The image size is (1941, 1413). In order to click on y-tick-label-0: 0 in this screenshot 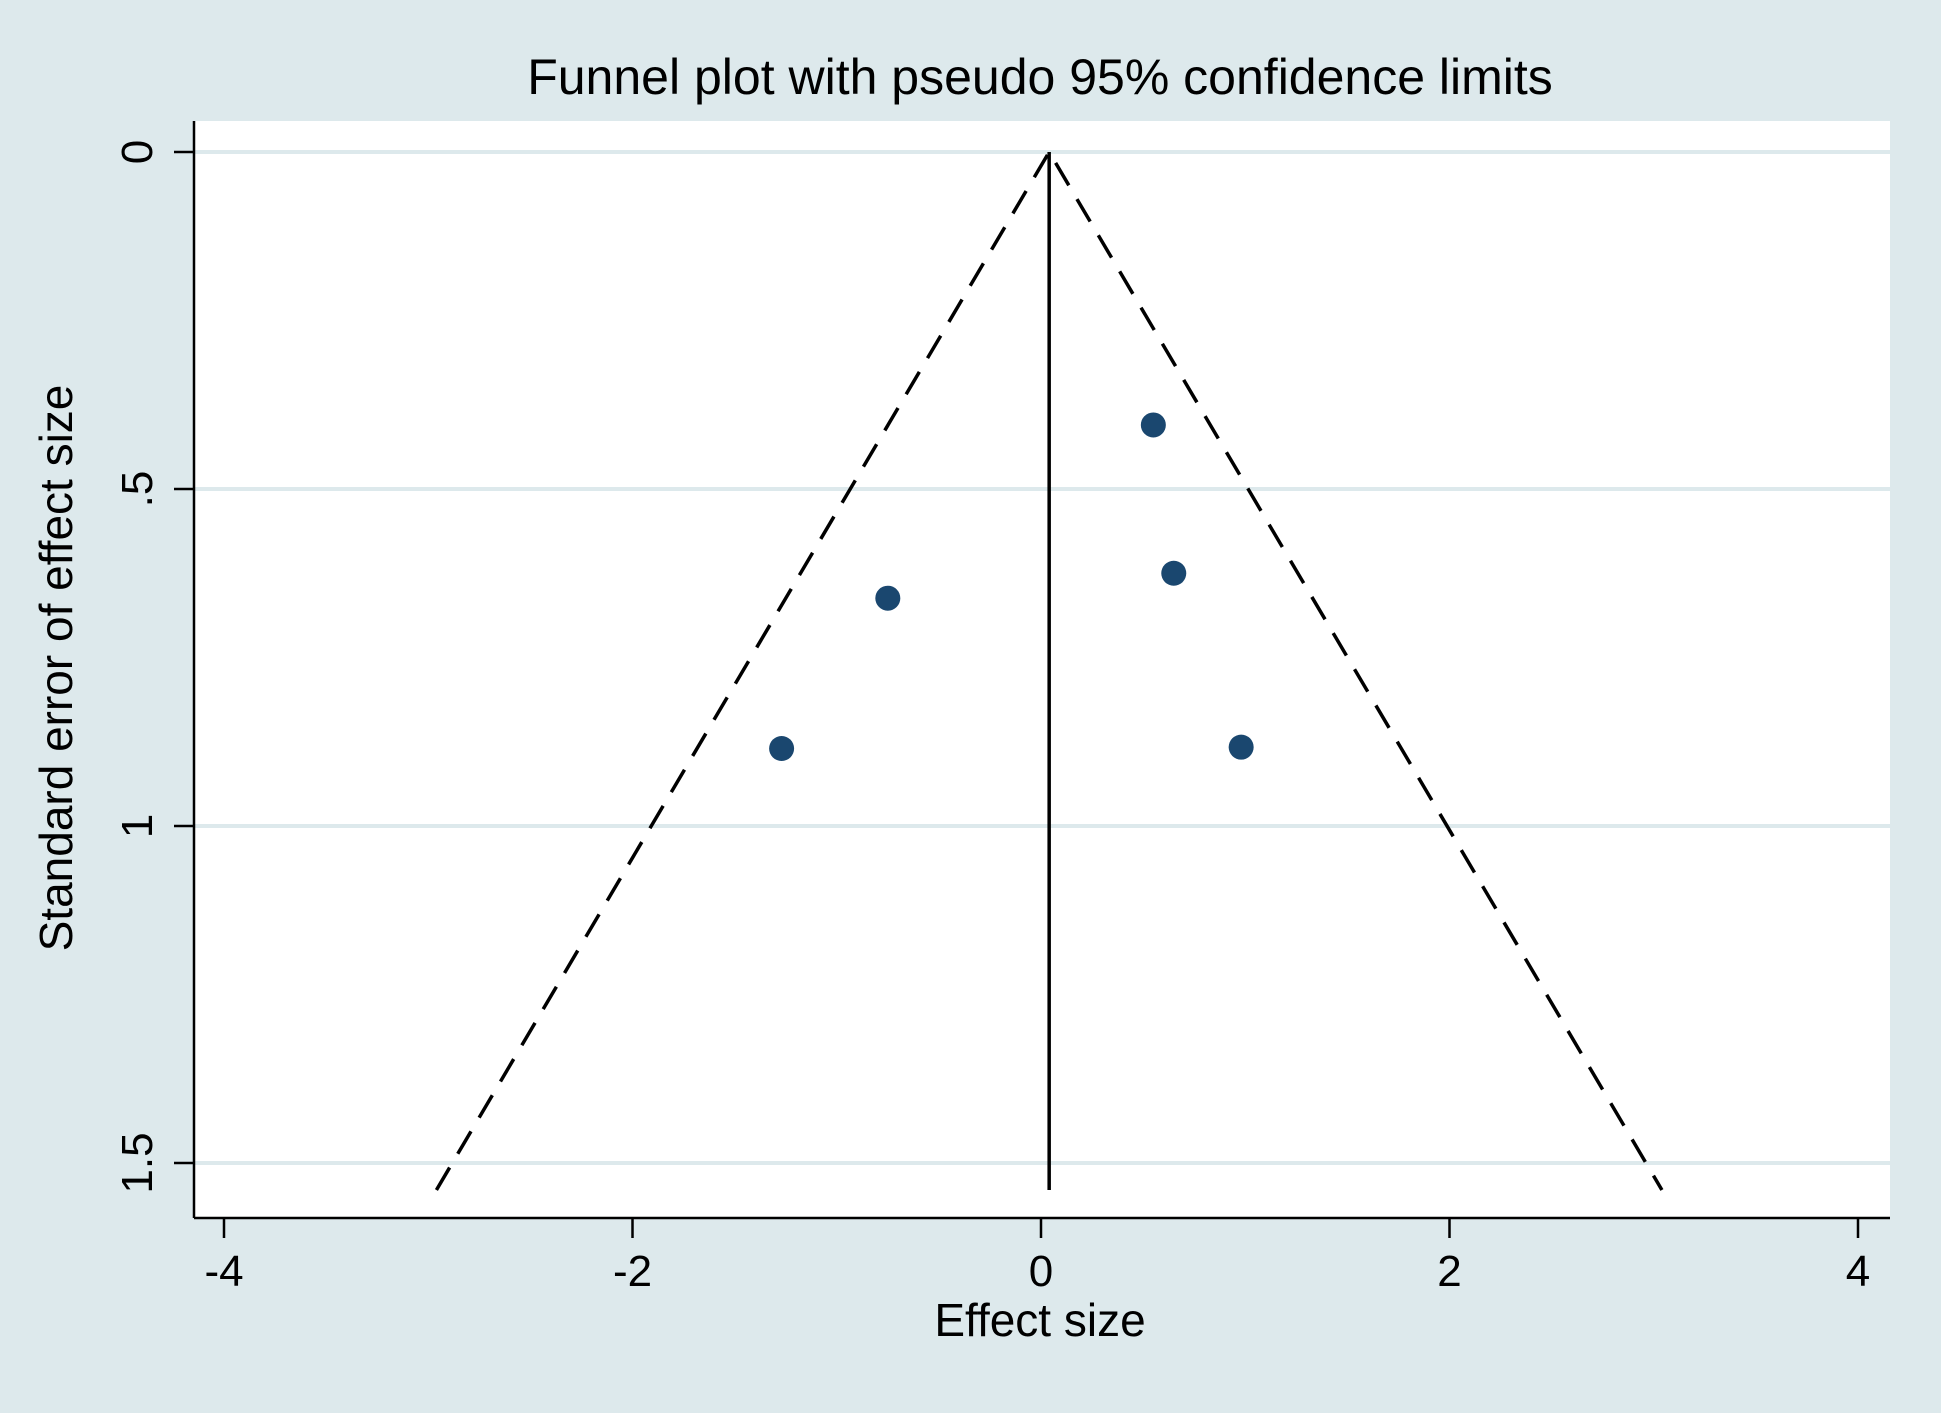, I will do `click(137, 152)`.